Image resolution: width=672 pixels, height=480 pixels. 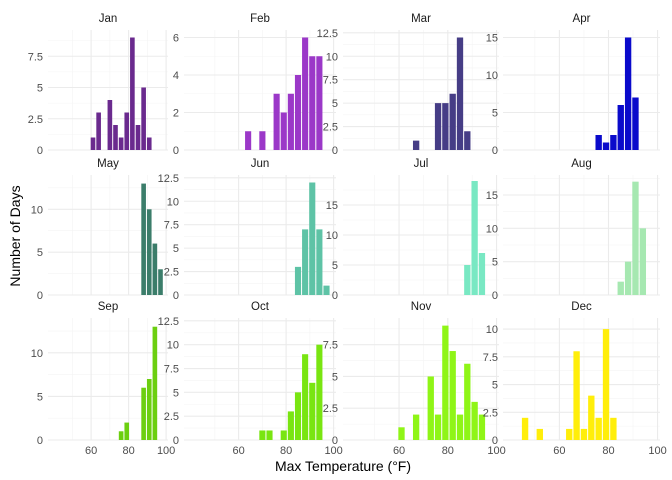 I want to click on panel-title-oct: Oct, so click(x=260, y=307).